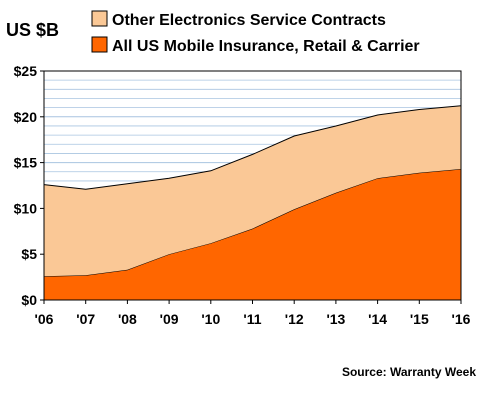  What do you see at coordinates (335, 319) in the screenshot?
I see `x-tick-label: '13` at bounding box center [335, 319].